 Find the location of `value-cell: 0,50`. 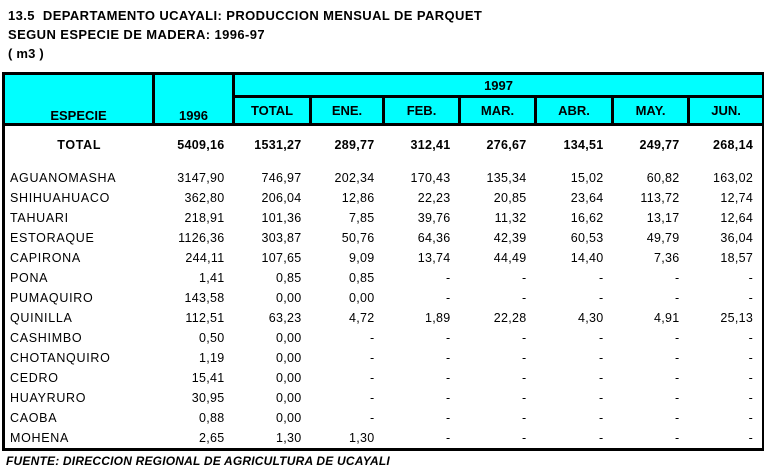

value-cell: 0,50 is located at coordinates (211, 338).